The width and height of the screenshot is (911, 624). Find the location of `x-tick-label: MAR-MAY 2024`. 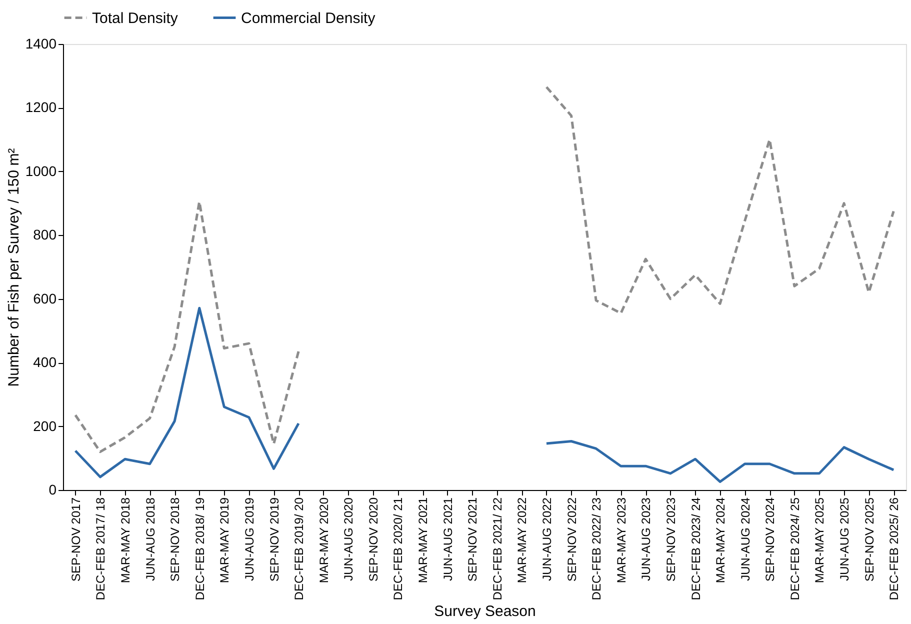

x-tick-label: MAR-MAY 2024 is located at coordinates (721, 540).